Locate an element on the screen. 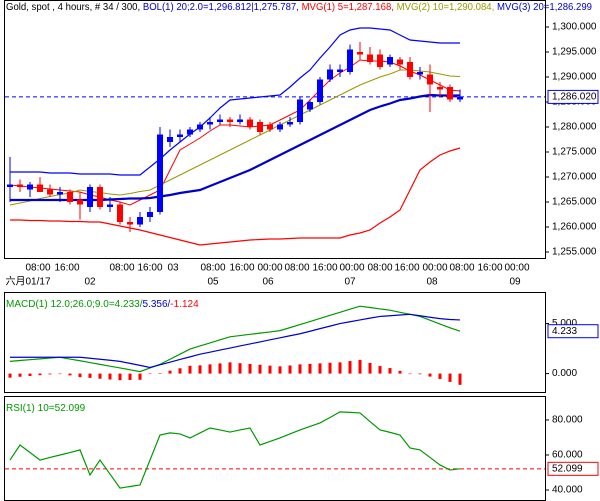  current-value-label: 52.099 is located at coordinates (567, 468).